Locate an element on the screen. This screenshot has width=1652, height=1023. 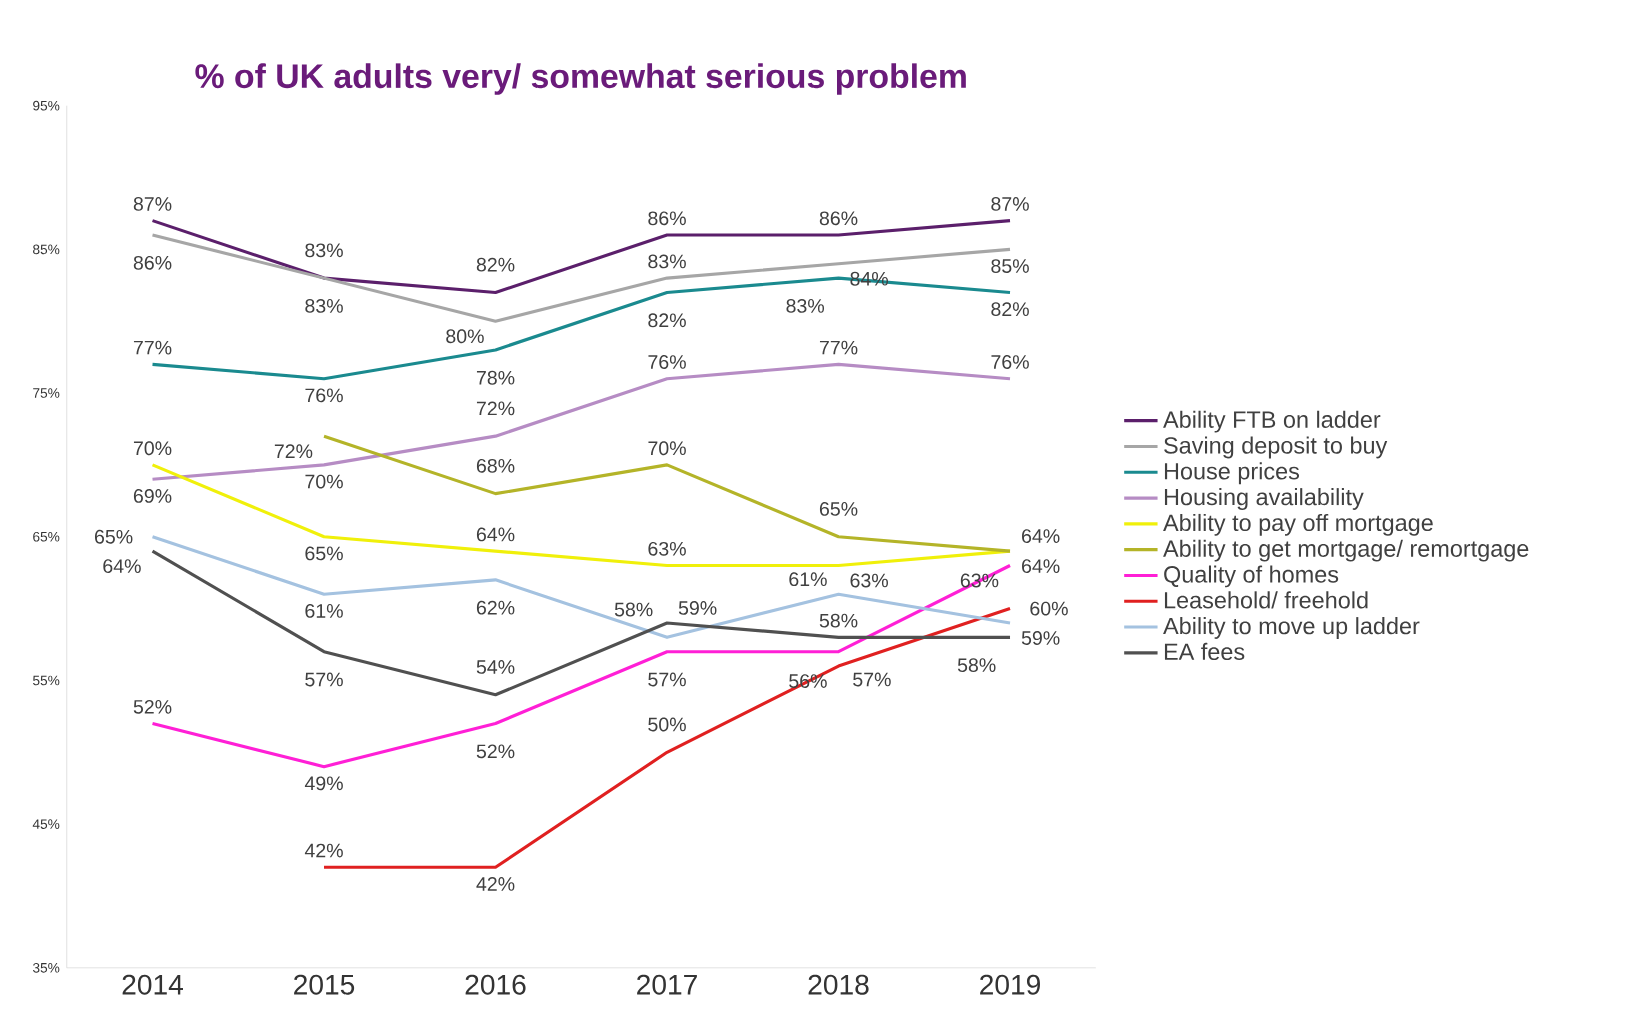
legend-label: Saving deposit to buy is located at coordinates (1276, 447).